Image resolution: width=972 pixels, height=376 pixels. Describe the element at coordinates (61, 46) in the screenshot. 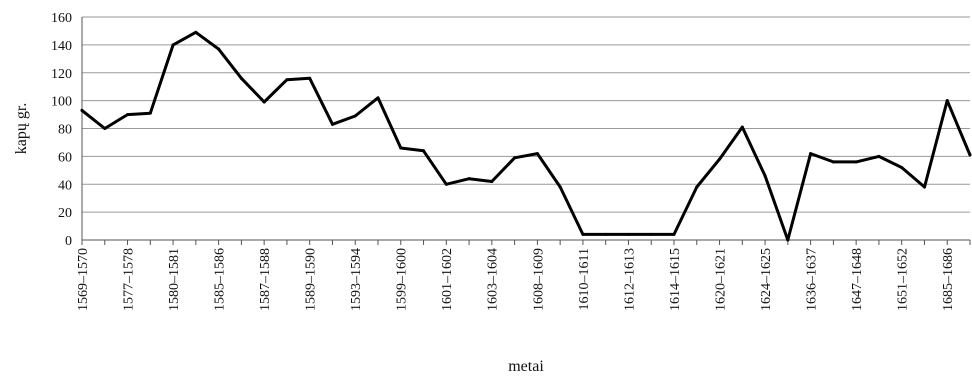

I see `y-tick-label: 140` at that location.